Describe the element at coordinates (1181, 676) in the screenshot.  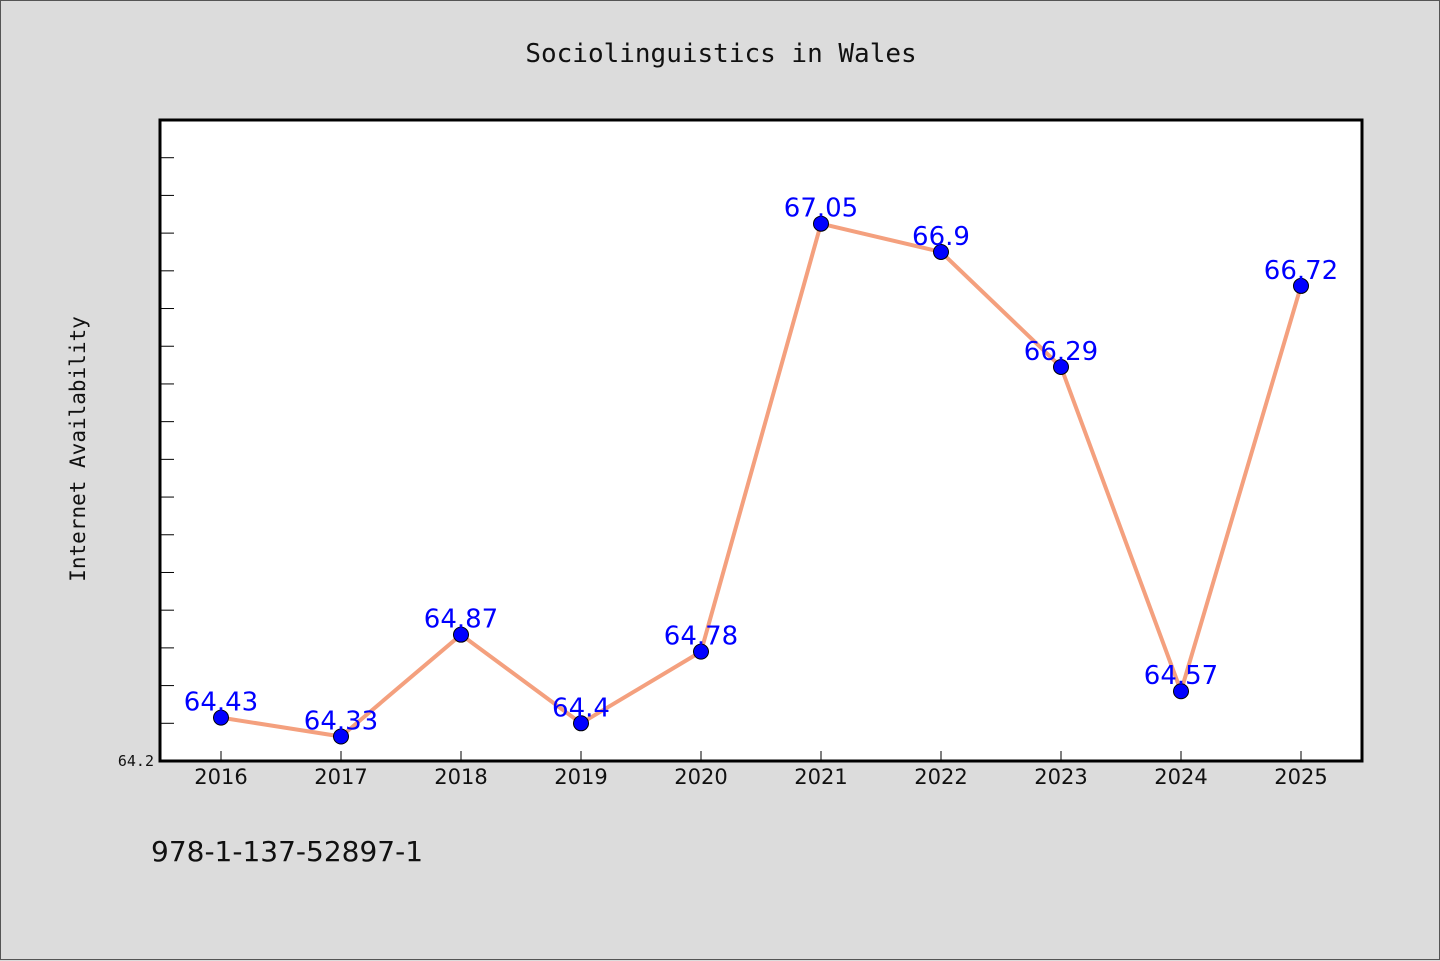
I see `data-label: 64.57` at that location.